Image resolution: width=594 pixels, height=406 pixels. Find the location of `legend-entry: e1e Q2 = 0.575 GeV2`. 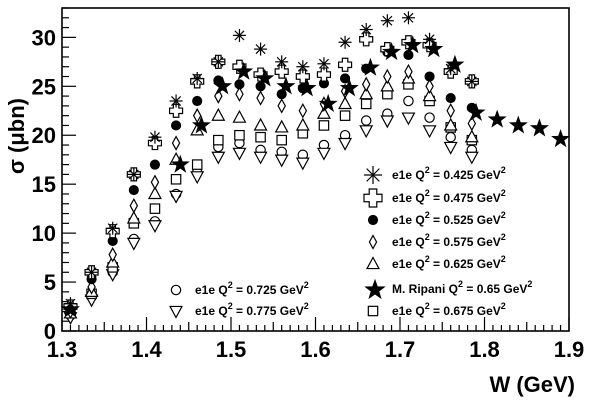

legend-entry: e1e Q2 = 0.575 GeV2 is located at coordinates (437, 241).